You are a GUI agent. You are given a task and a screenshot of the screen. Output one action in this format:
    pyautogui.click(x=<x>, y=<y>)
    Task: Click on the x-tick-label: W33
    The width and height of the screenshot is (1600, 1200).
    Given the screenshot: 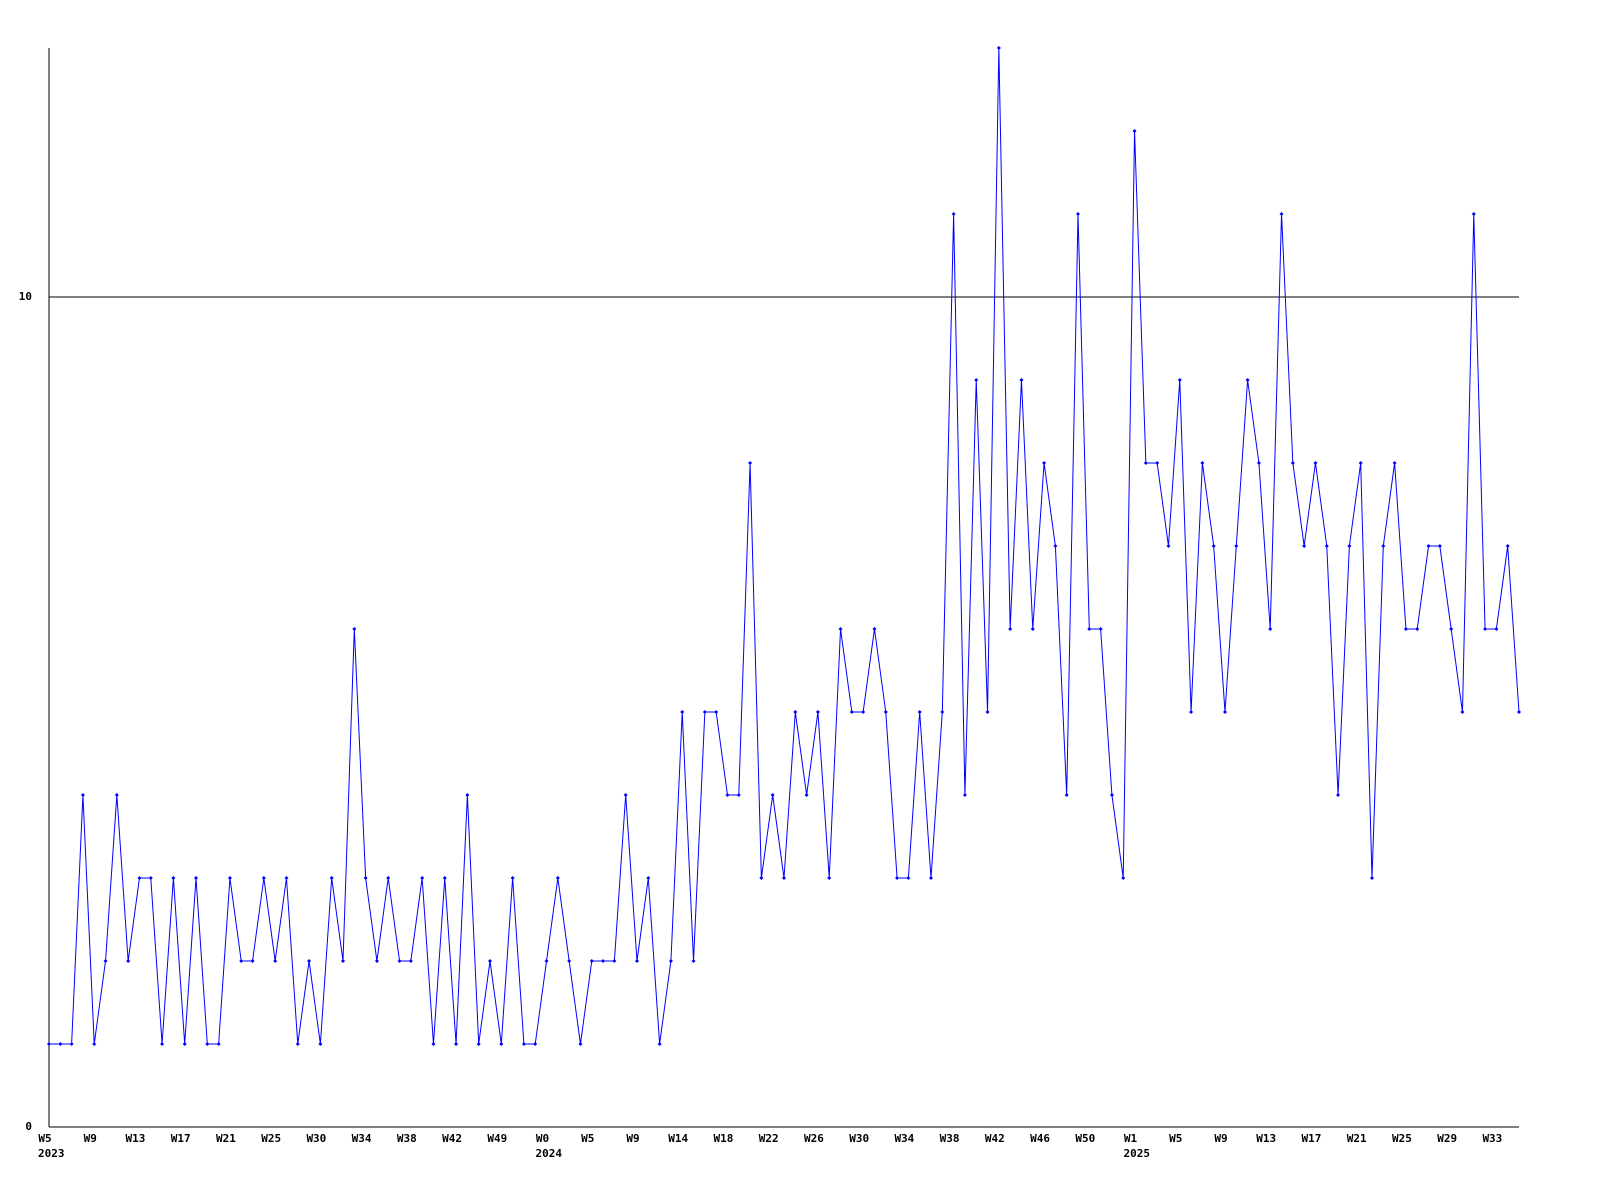 What is the action you would take?
    pyautogui.click(x=1492, y=1138)
    